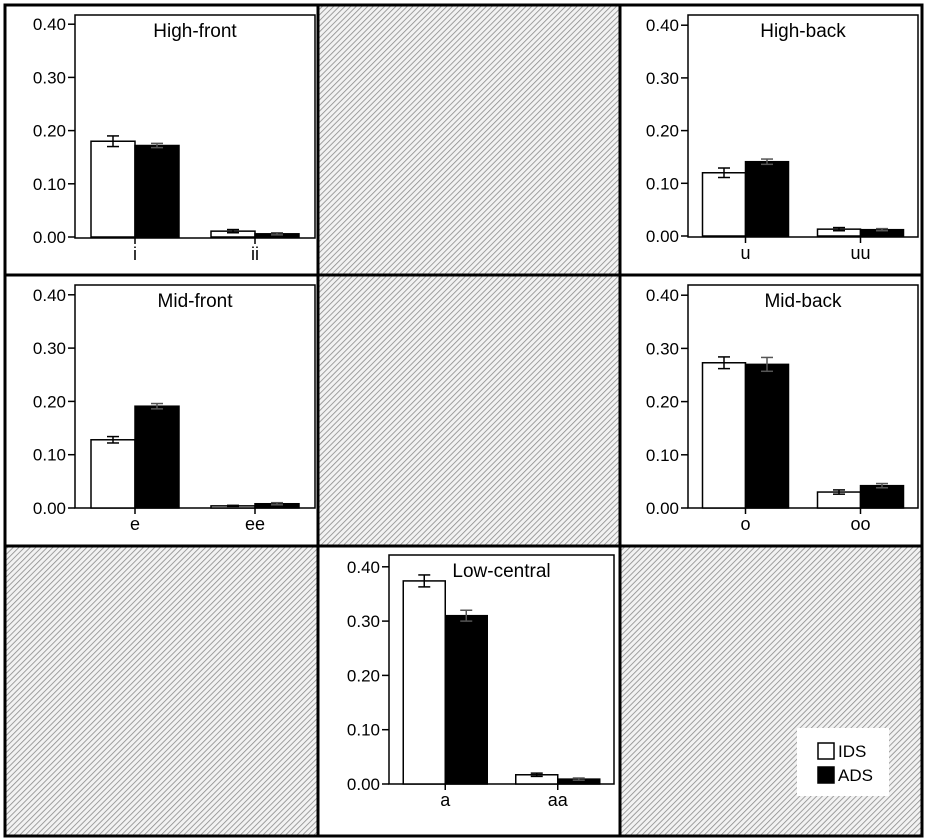 Image resolution: width=927 pixels, height=839 pixels. What do you see at coordinates (255, 254) in the screenshot?
I see `x-tick-label: ii` at bounding box center [255, 254].